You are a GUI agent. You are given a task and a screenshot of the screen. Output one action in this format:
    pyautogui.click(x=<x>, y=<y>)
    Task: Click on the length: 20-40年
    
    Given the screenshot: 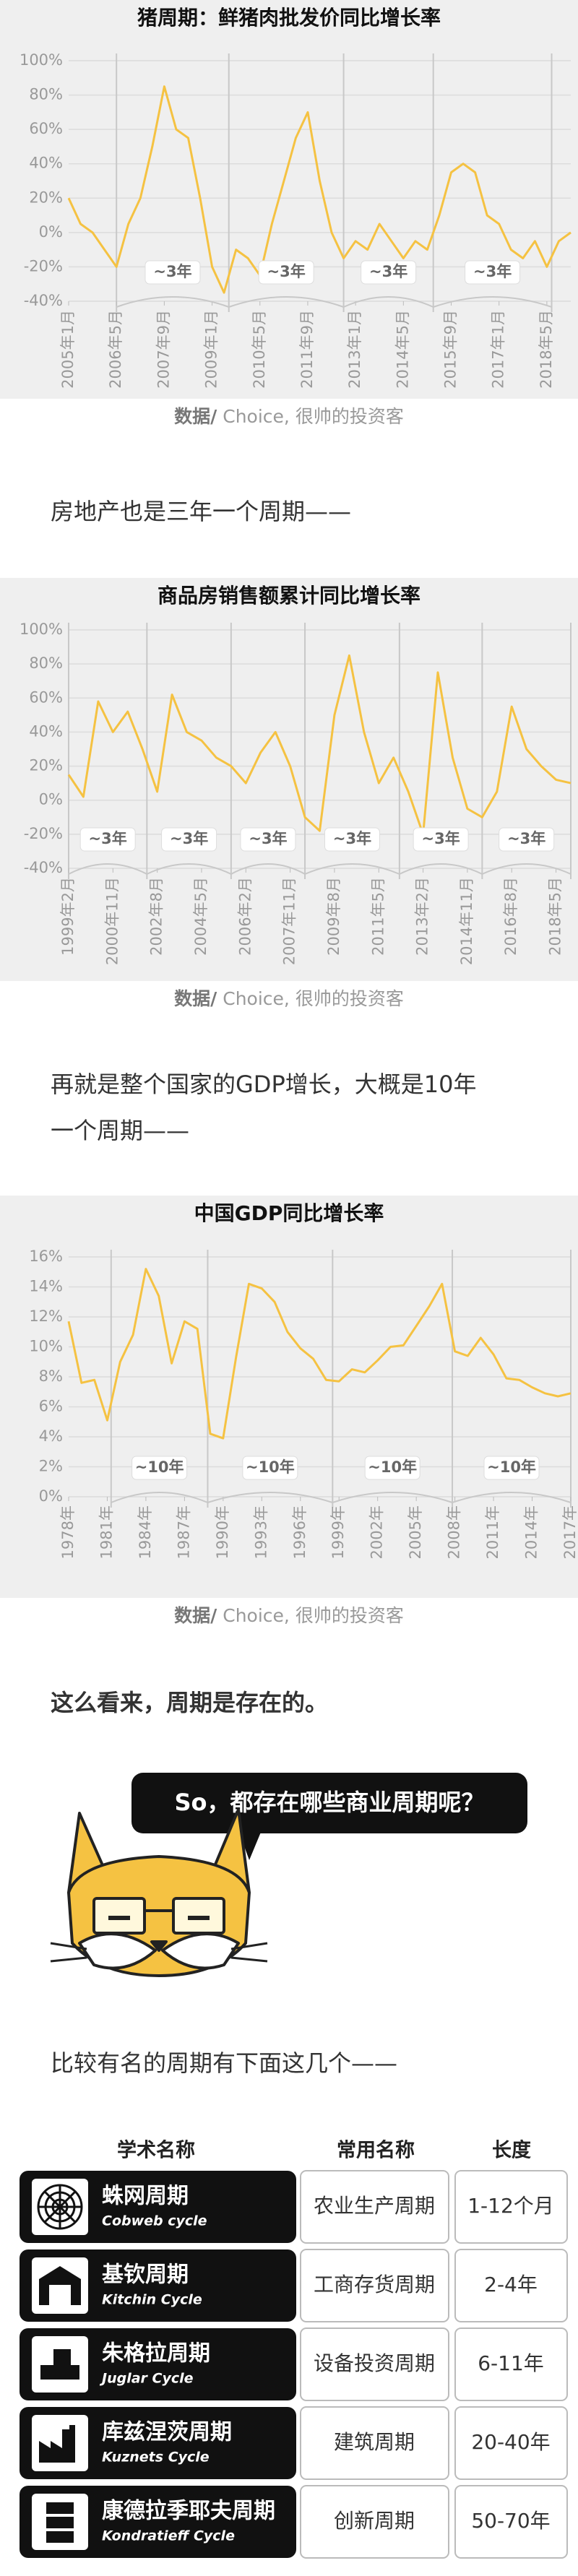 What is the action you would take?
    pyautogui.click(x=510, y=2442)
    